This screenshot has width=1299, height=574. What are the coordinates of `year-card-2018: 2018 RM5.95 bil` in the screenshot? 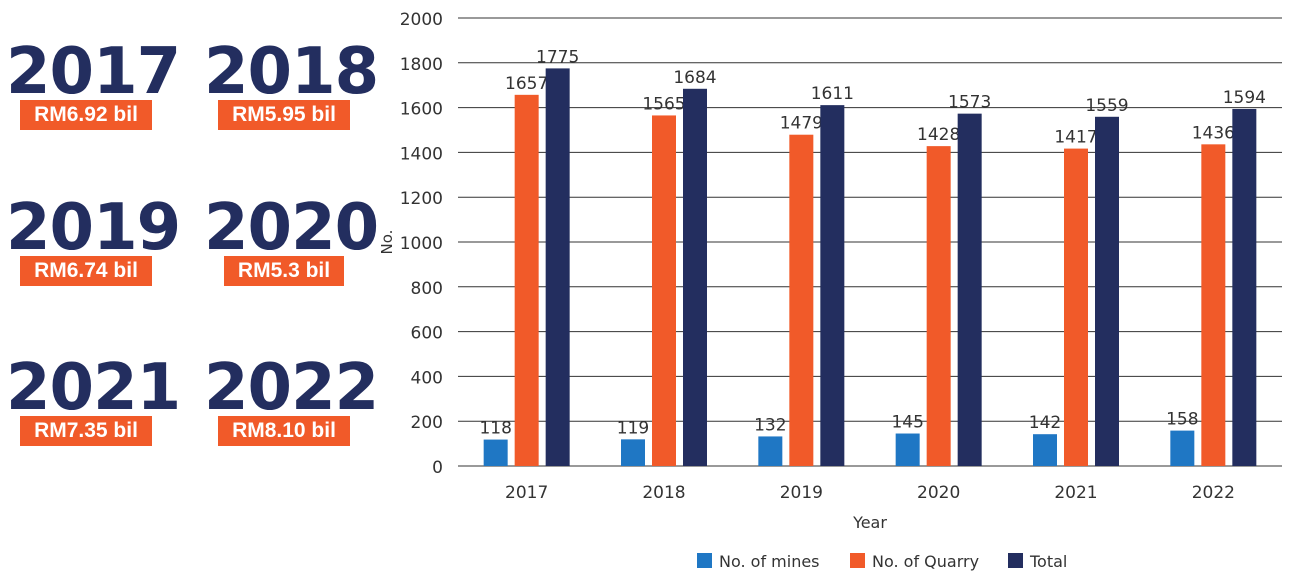 It's located at (291, 84).